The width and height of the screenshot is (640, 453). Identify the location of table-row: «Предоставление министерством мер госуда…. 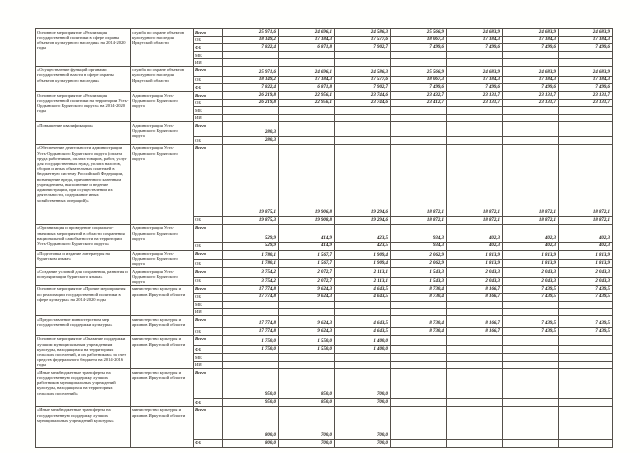
(324, 325).